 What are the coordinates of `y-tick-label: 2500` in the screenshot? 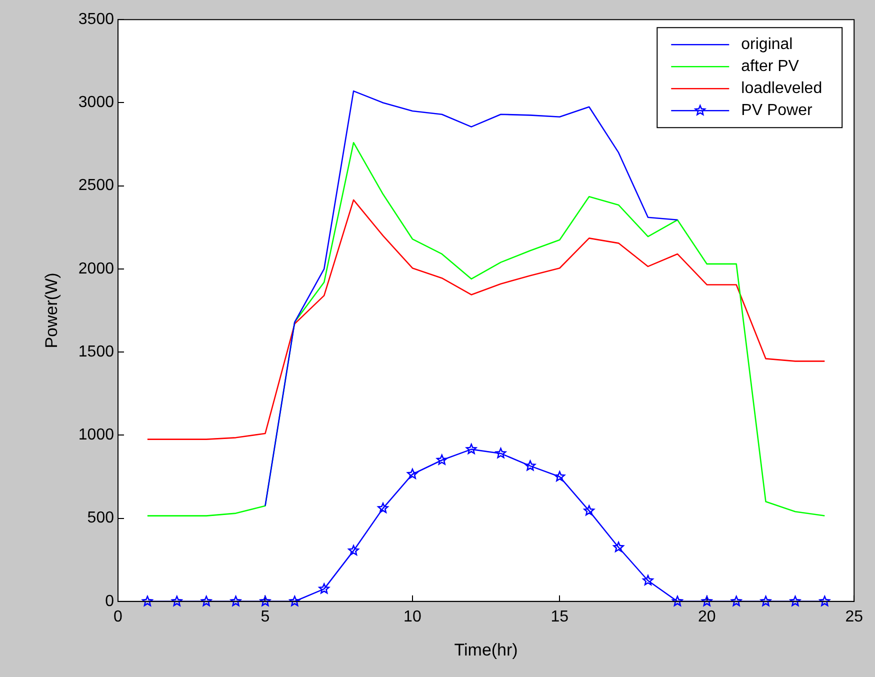 It's located at (96, 185).